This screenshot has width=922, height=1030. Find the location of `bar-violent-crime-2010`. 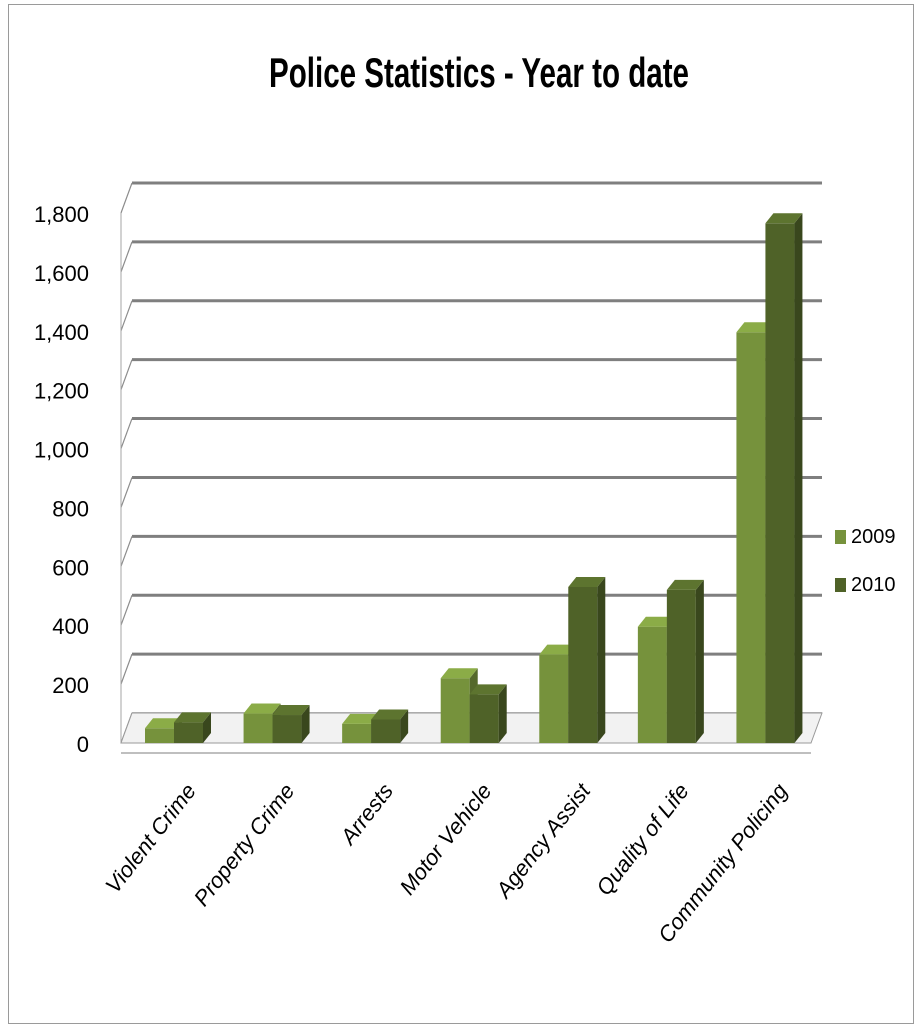

bar-violent-crime-2010 is located at coordinates (192, 727).